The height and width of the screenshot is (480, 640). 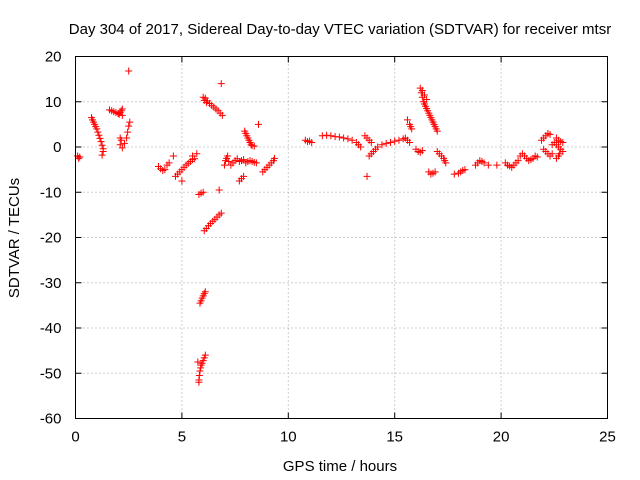 What do you see at coordinates (501, 437) in the screenshot?
I see `x-tick-label: 20` at bounding box center [501, 437].